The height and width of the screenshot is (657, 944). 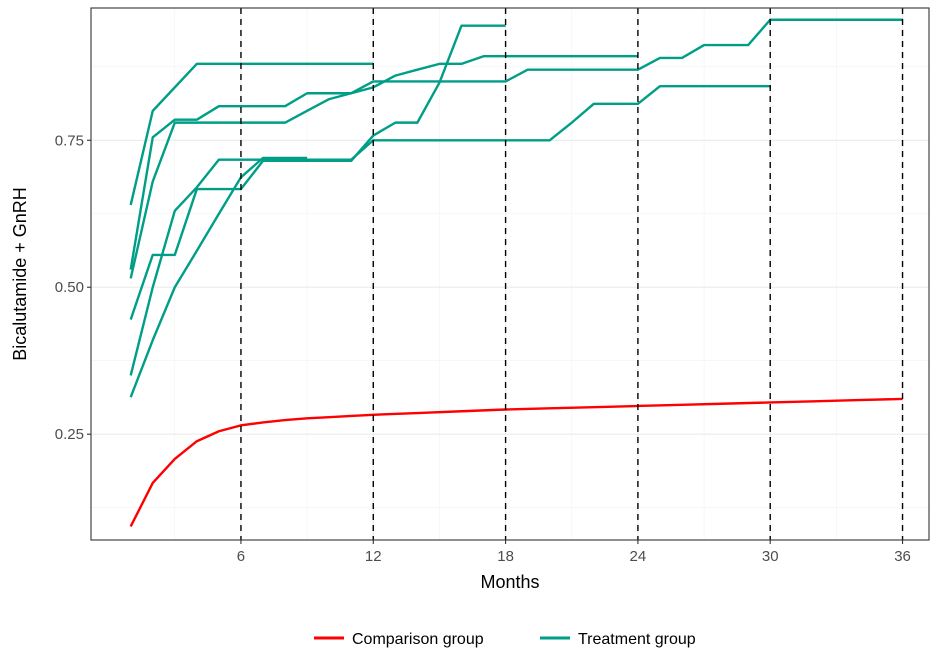 What do you see at coordinates (69, 287) in the screenshot?
I see `y-tick-label: 0.50` at bounding box center [69, 287].